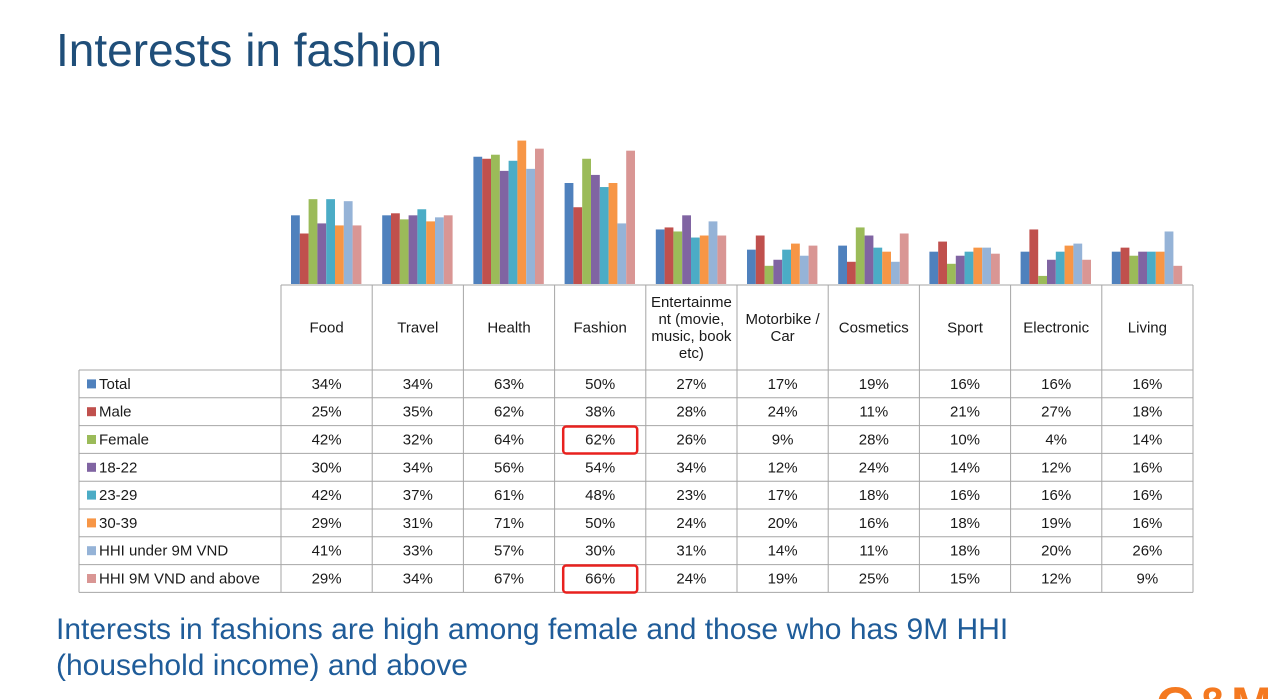 Image resolution: width=1268 pixels, height=699 pixels. I want to click on bar-male-living, so click(1125, 265).